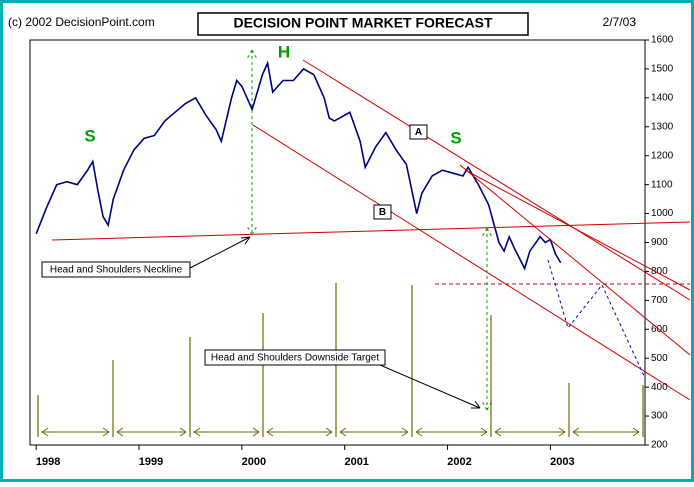 Image resolution: width=694 pixels, height=487 pixels. Describe the element at coordinates (662, 155) in the screenshot. I see `y-tick-label: 1200` at that location.